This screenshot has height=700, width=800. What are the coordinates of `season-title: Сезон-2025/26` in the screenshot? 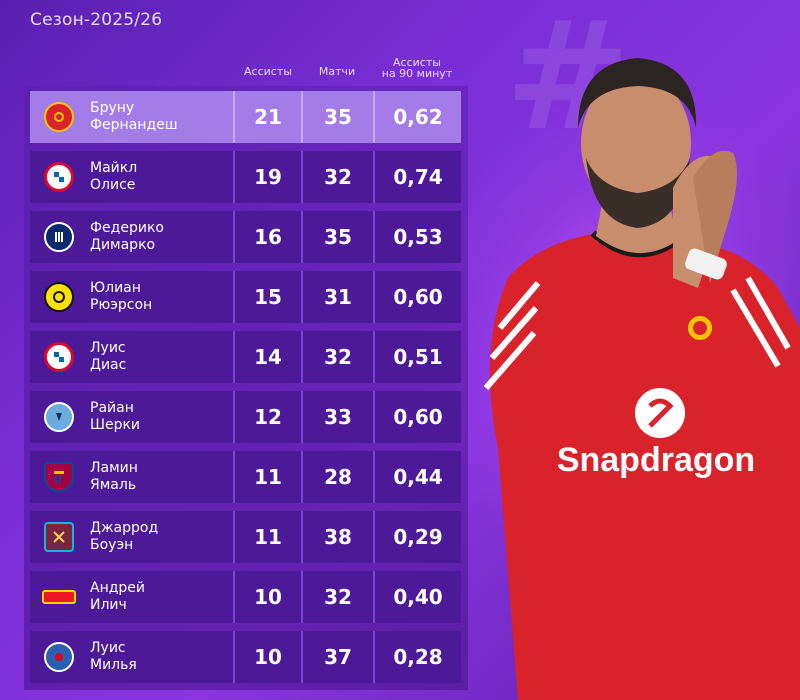 It's located at (96, 20).